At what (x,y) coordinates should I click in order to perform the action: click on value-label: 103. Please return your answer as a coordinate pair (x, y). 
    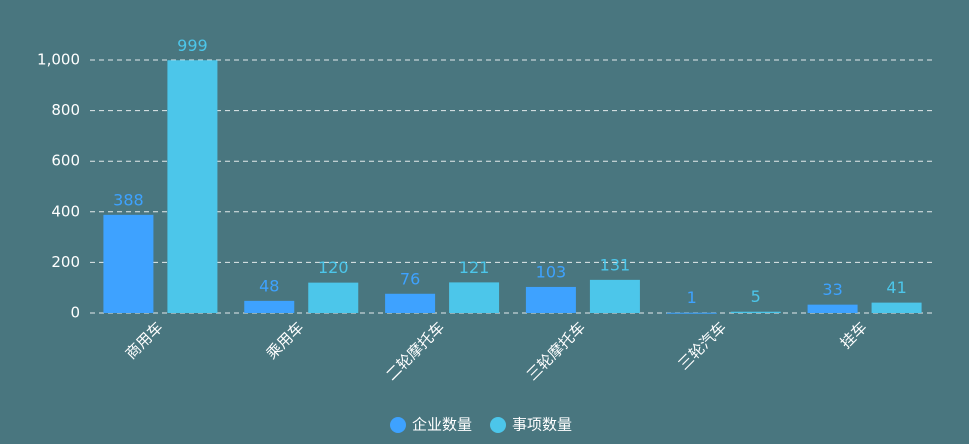
    Looking at the image, I should click on (551, 271).